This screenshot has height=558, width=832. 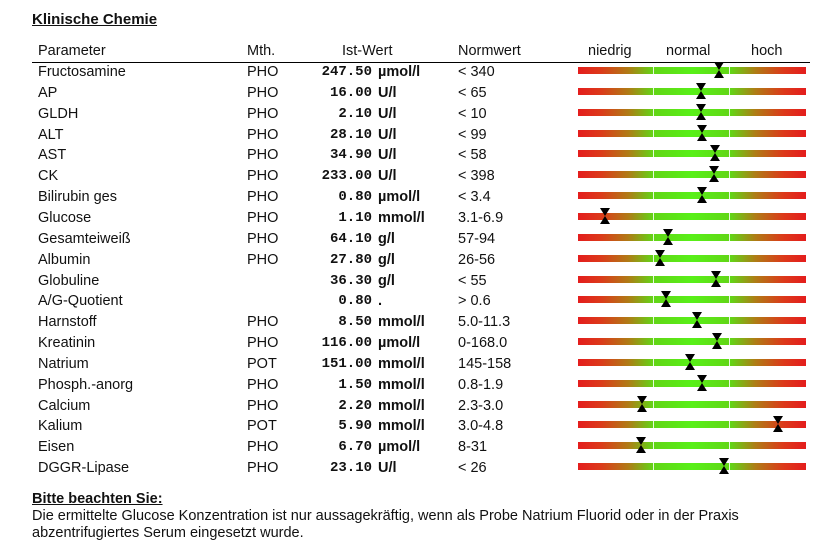 What do you see at coordinates (350, 280) in the screenshot?
I see `result-value: 36.30` at bounding box center [350, 280].